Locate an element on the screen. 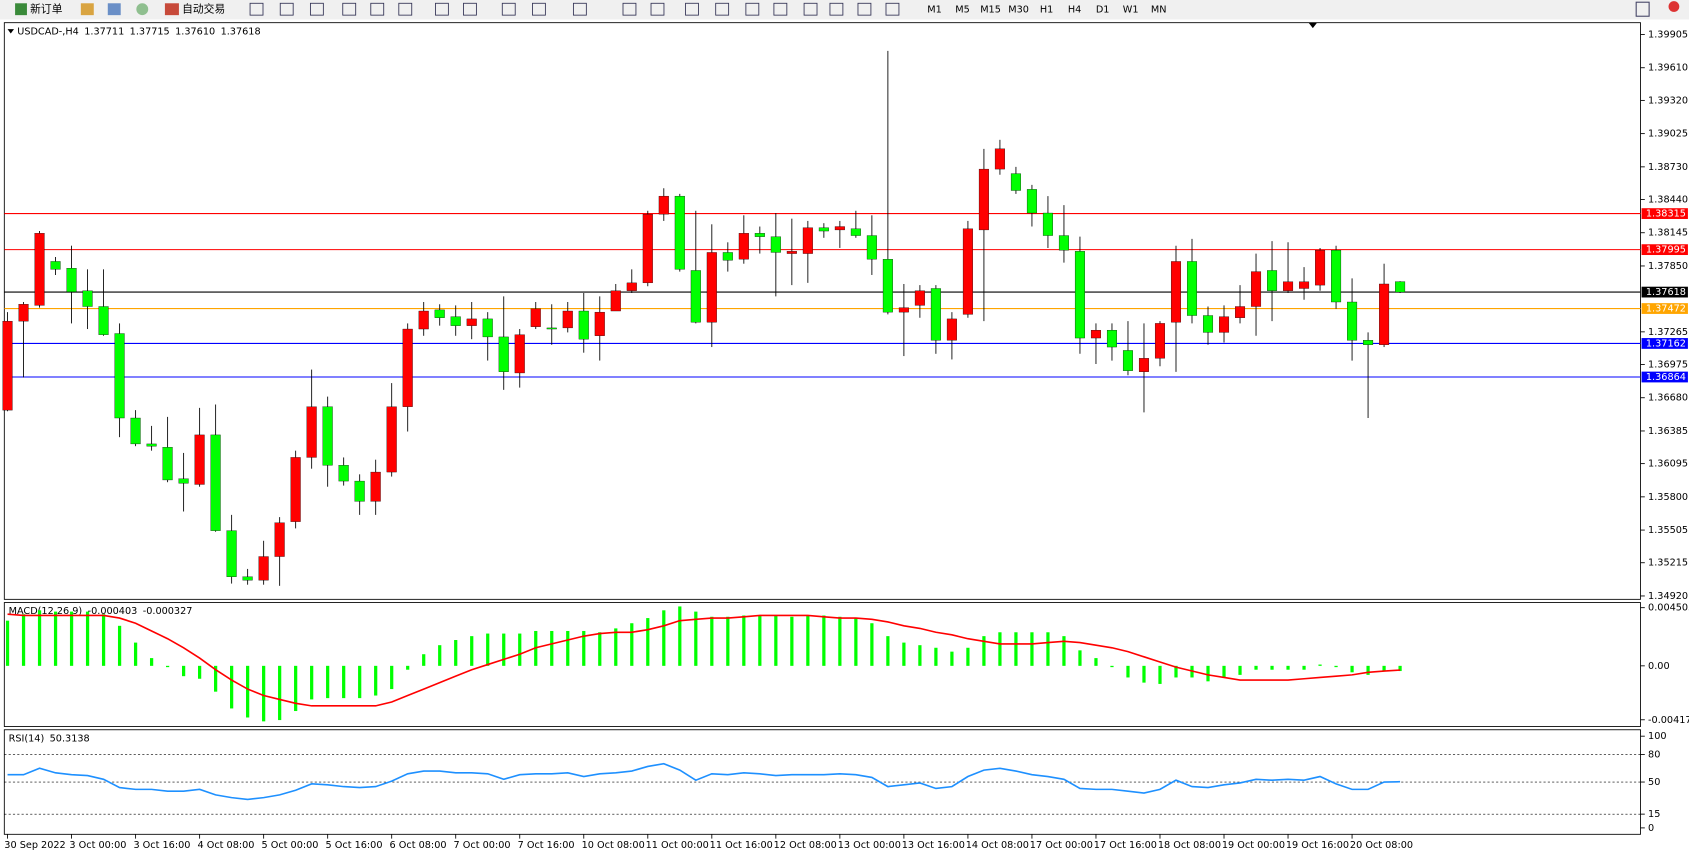  x-tick-label: 13 Oct 00:00 is located at coordinates (869, 845).